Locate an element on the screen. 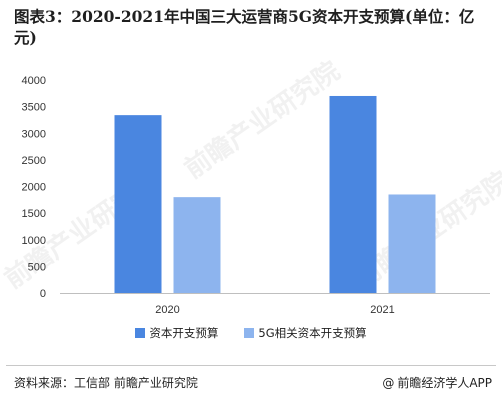 Image resolution: width=502 pixels, height=402 pixels. at-icon: @ is located at coordinates (388, 382).